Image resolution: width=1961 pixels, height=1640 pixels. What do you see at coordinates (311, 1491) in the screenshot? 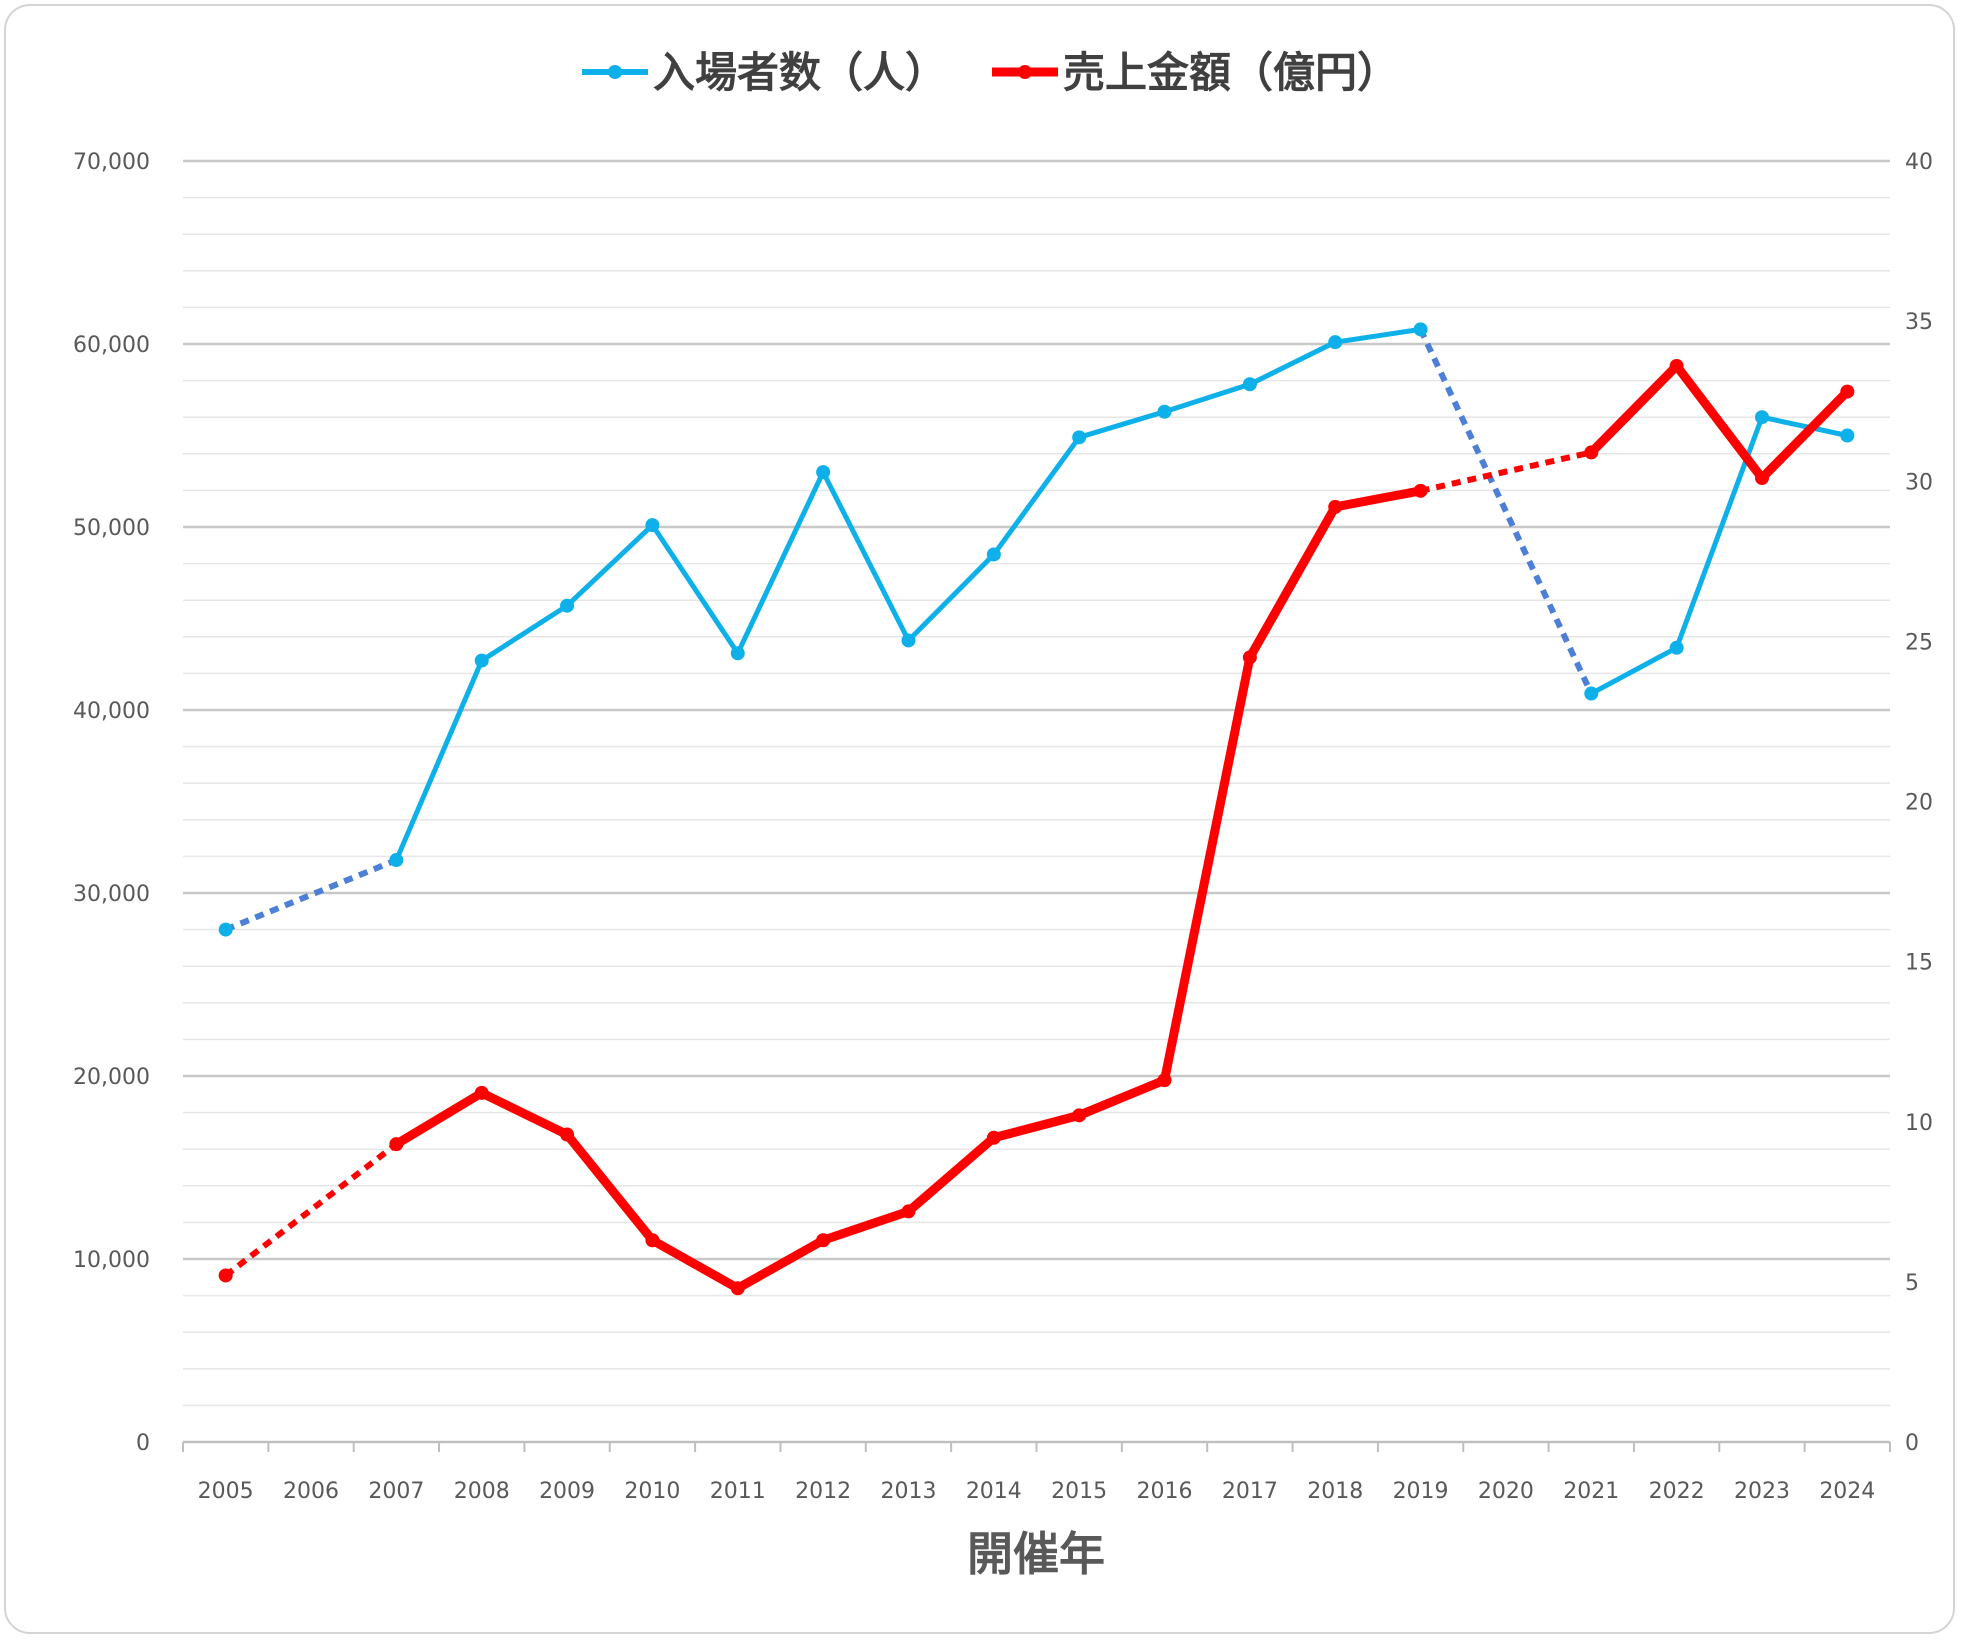
I see `x-tick-label: 2006` at bounding box center [311, 1491].